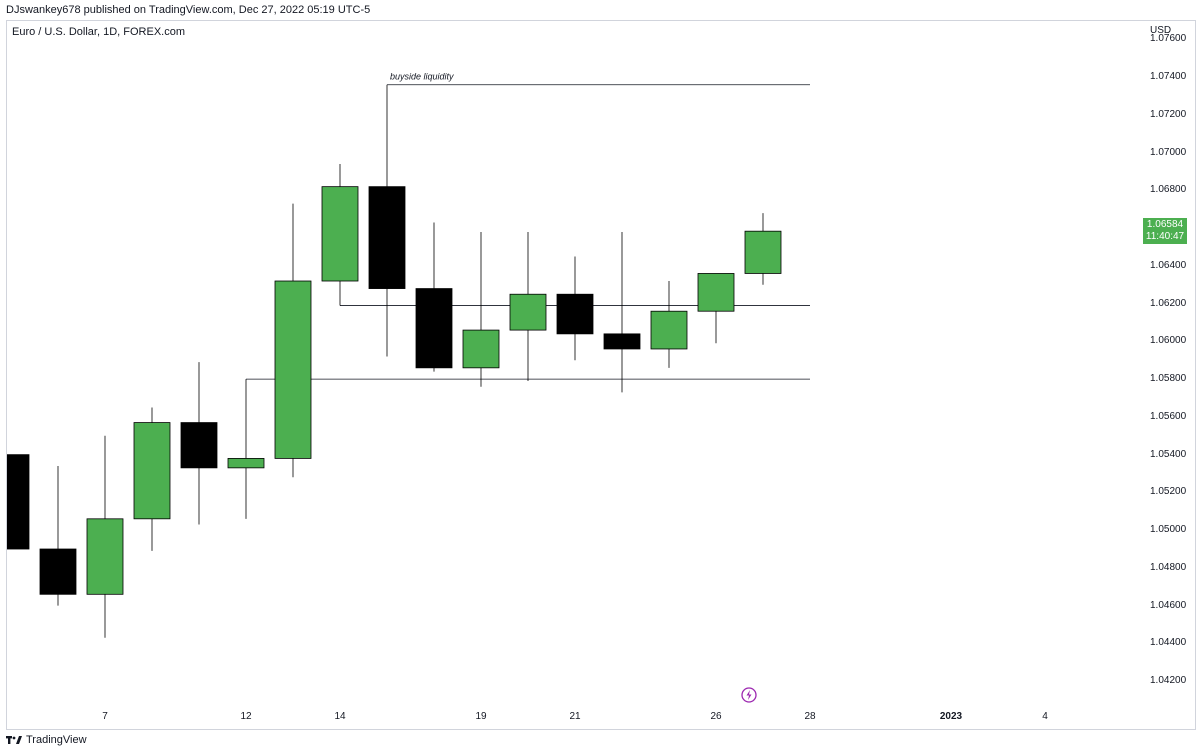 The image size is (1200, 751). I want to click on price-tick-label: 1.05200, so click(1168, 492).